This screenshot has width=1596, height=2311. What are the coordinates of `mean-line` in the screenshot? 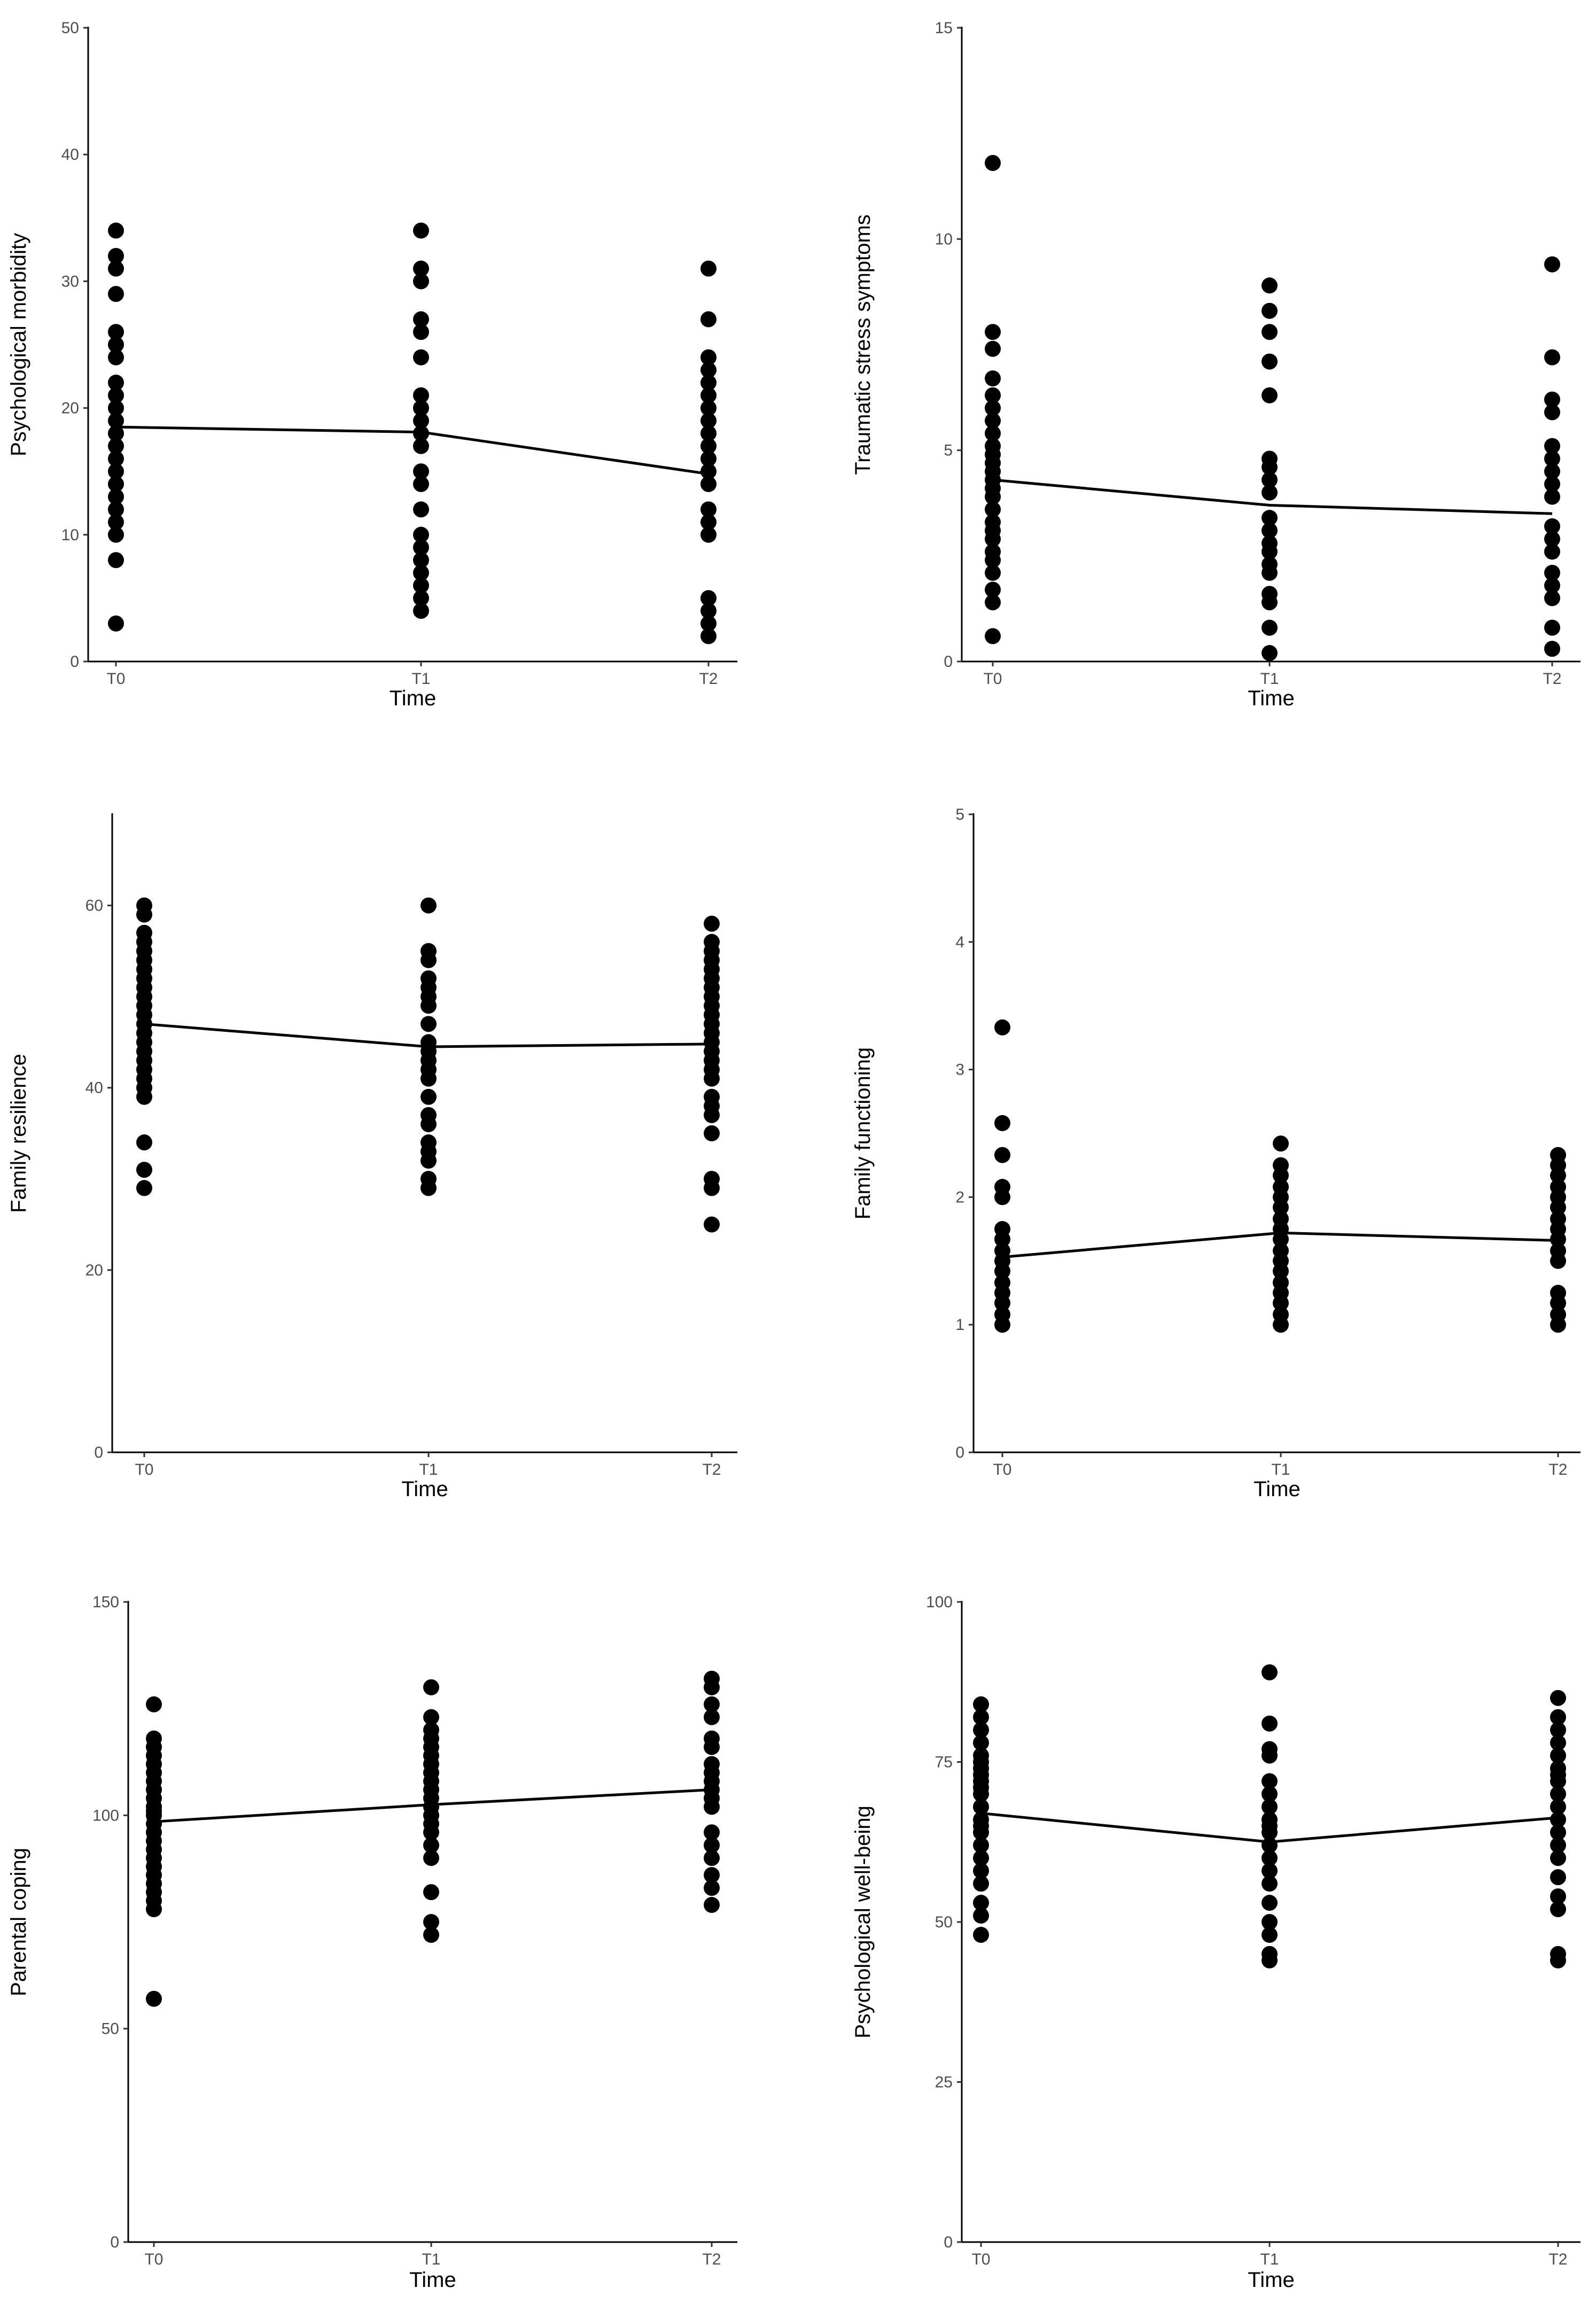 It's located at (412, 450).